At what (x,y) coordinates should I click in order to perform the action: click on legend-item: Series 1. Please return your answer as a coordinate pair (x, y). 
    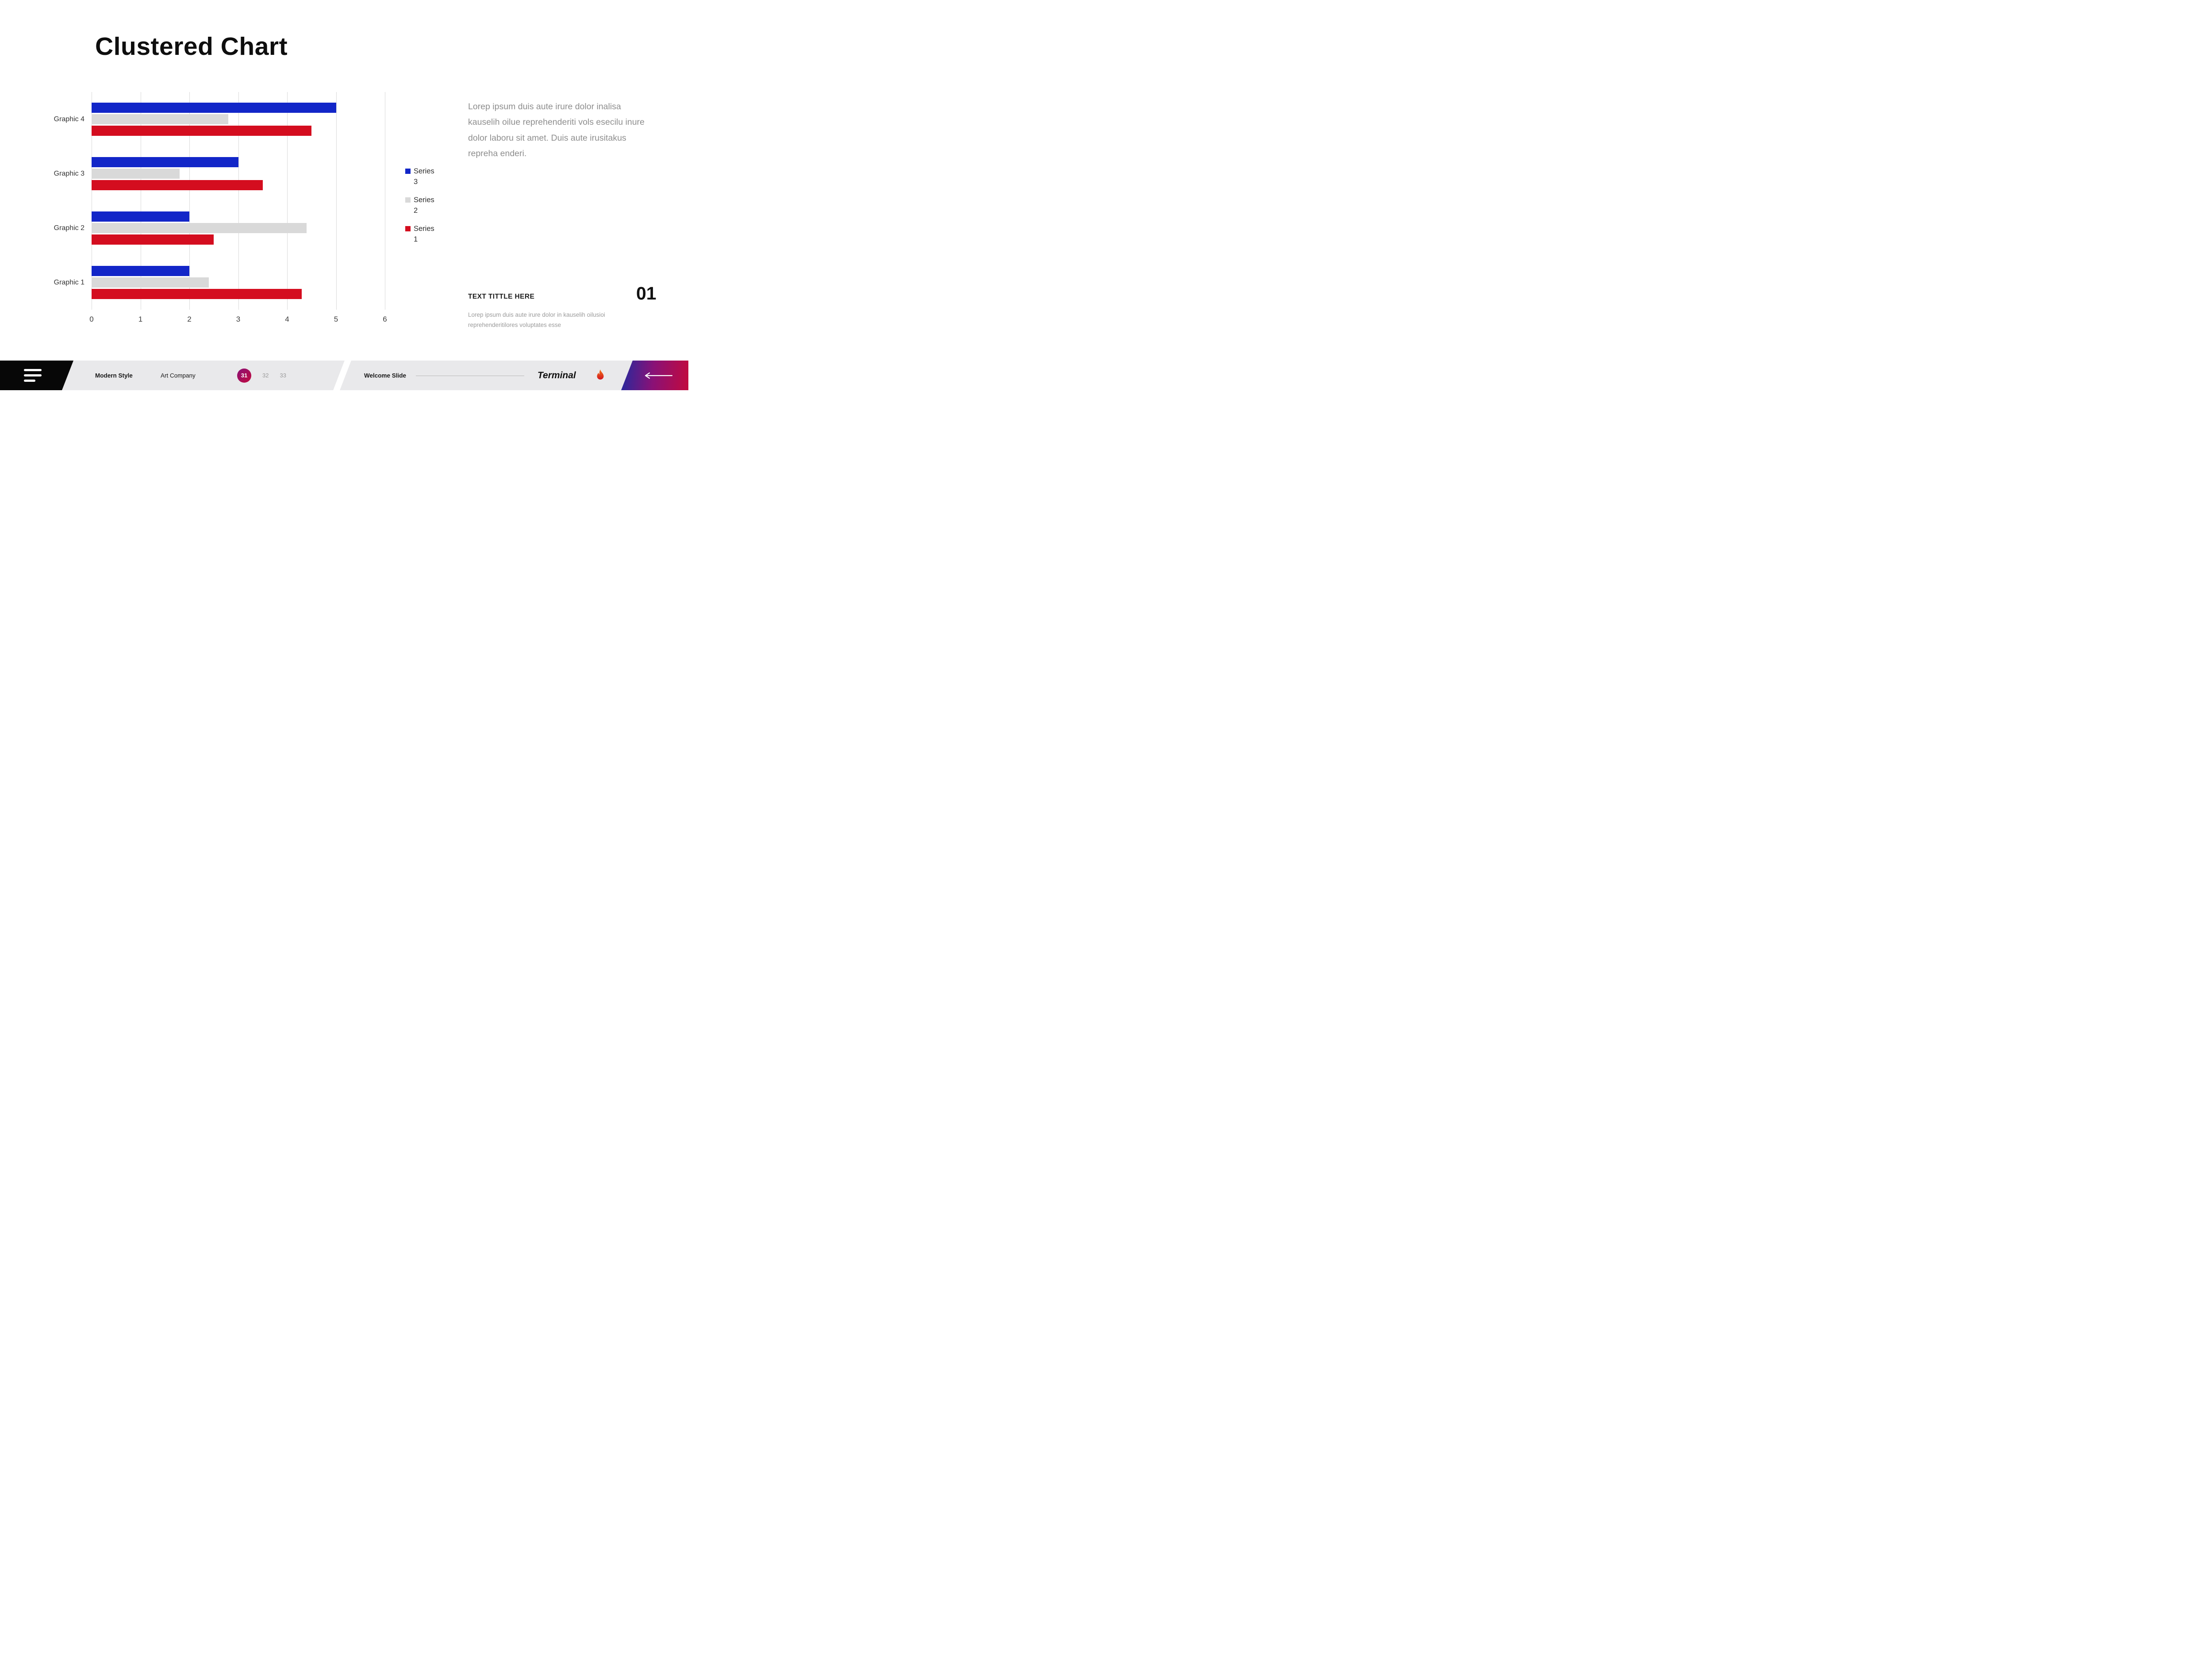
    Looking at the image, I should click on (421, 234).